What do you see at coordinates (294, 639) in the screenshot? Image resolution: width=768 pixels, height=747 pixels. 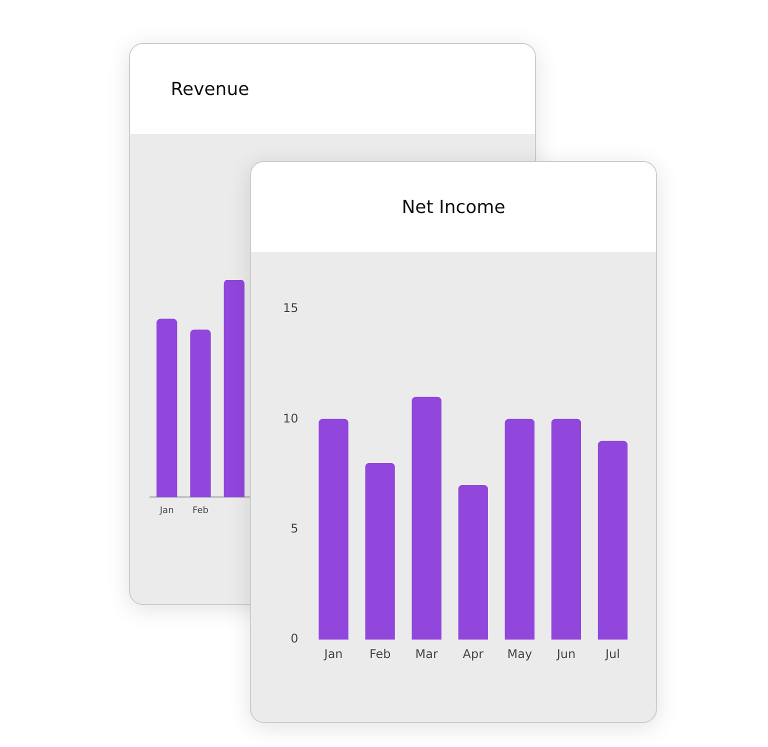 I see `y-tick-label: 0` at bounding box center [294, 639].